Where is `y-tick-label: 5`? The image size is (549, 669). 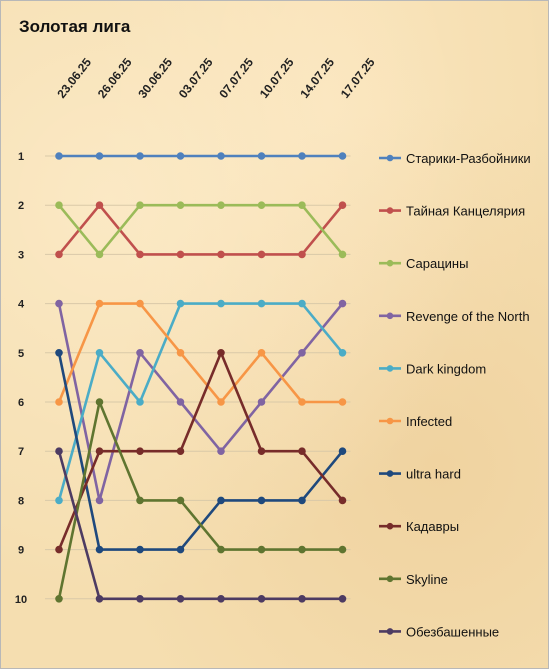
y-tick-label: 5 is located at coordinates (21, 354).